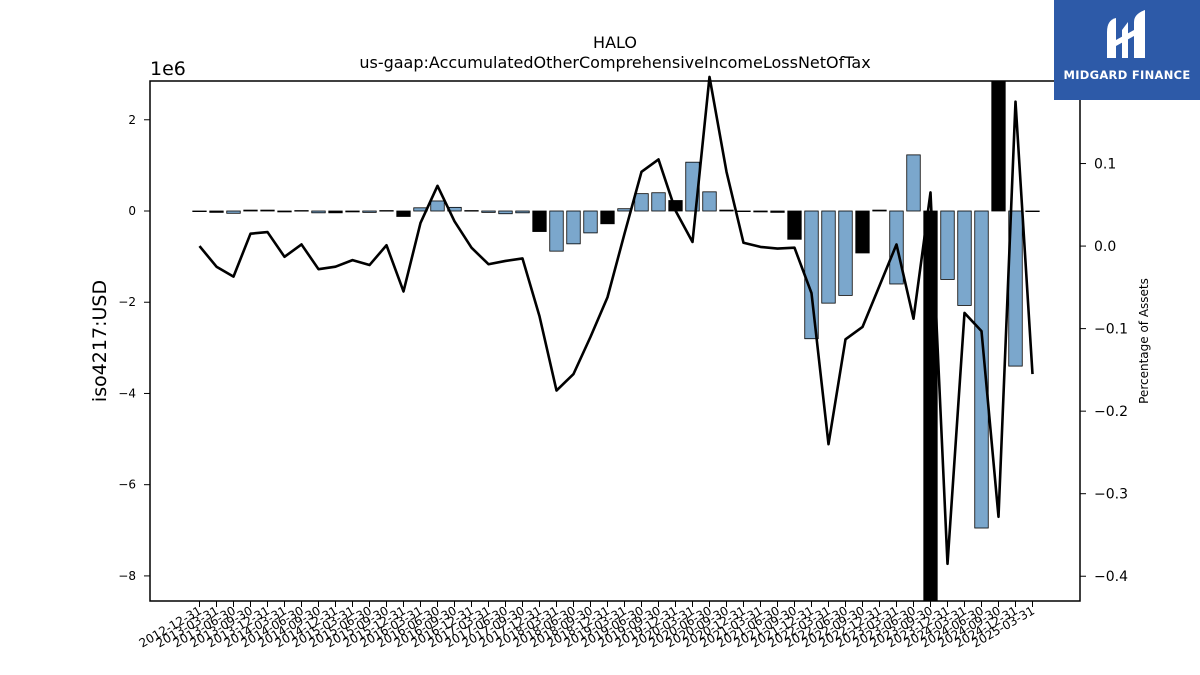  What do you see at coordinates (1127, 75) in the screenshot?
I see `logo-text: MIDGARD FINANCE` at bounding box center [1127, 75].